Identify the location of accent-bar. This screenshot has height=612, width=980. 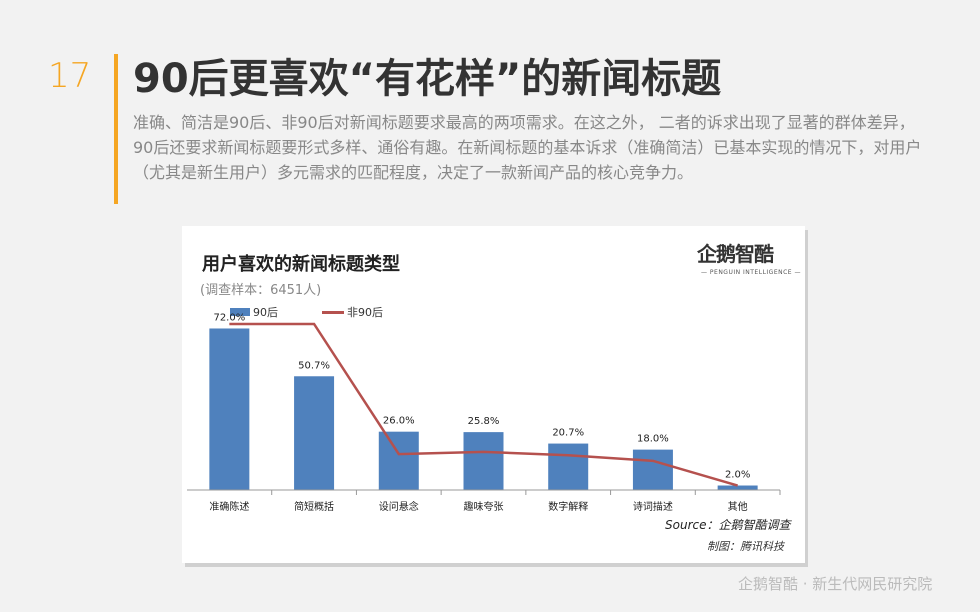
(116, 129).